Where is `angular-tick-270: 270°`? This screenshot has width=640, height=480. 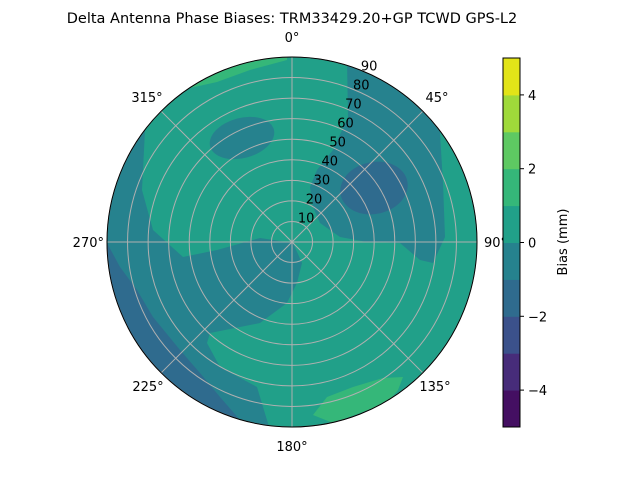 angular-tick-270: 270° is located at coordinates (88, 243).